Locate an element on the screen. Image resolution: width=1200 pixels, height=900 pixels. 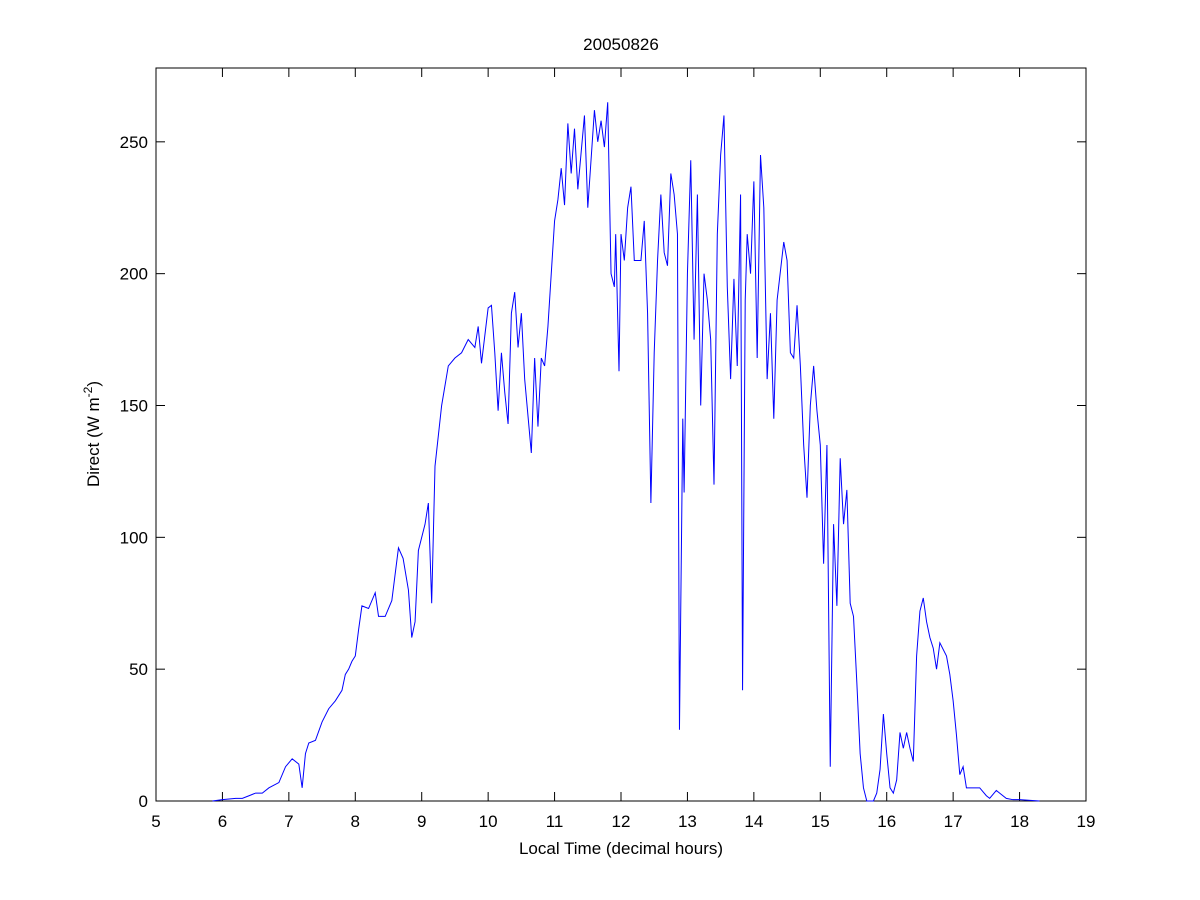
x-tick-label: 14 is located at coordinates (753, 821).